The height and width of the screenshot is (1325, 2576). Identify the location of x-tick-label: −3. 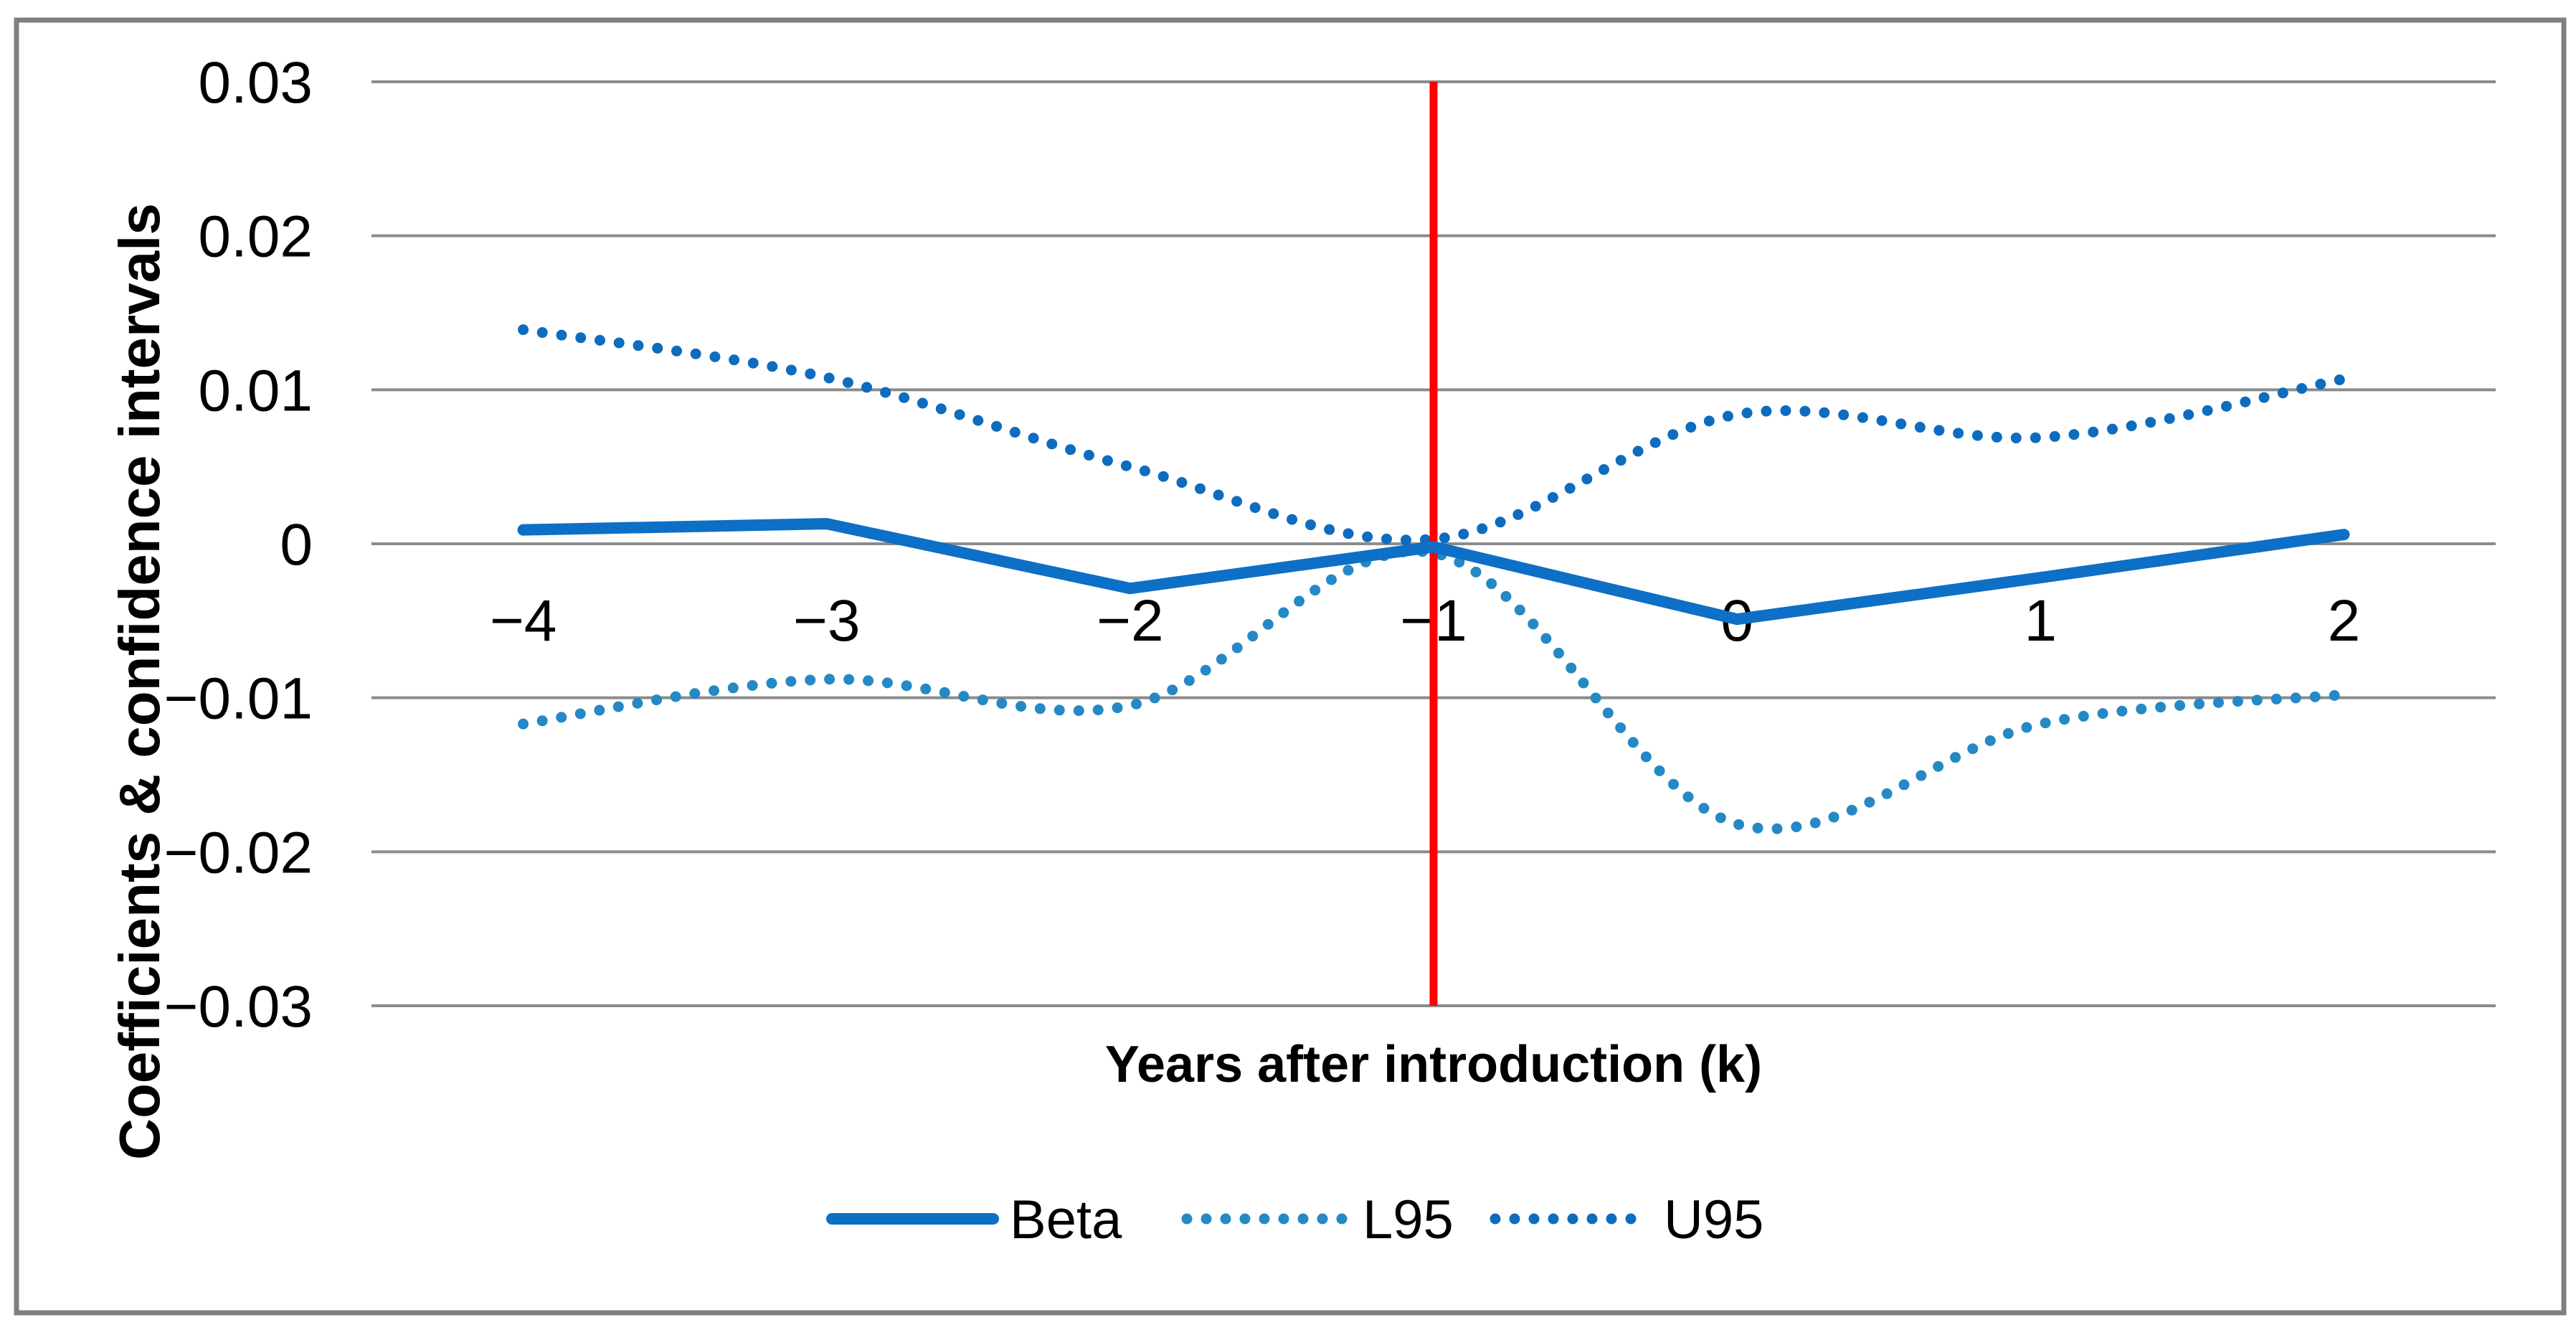
(827, 621).